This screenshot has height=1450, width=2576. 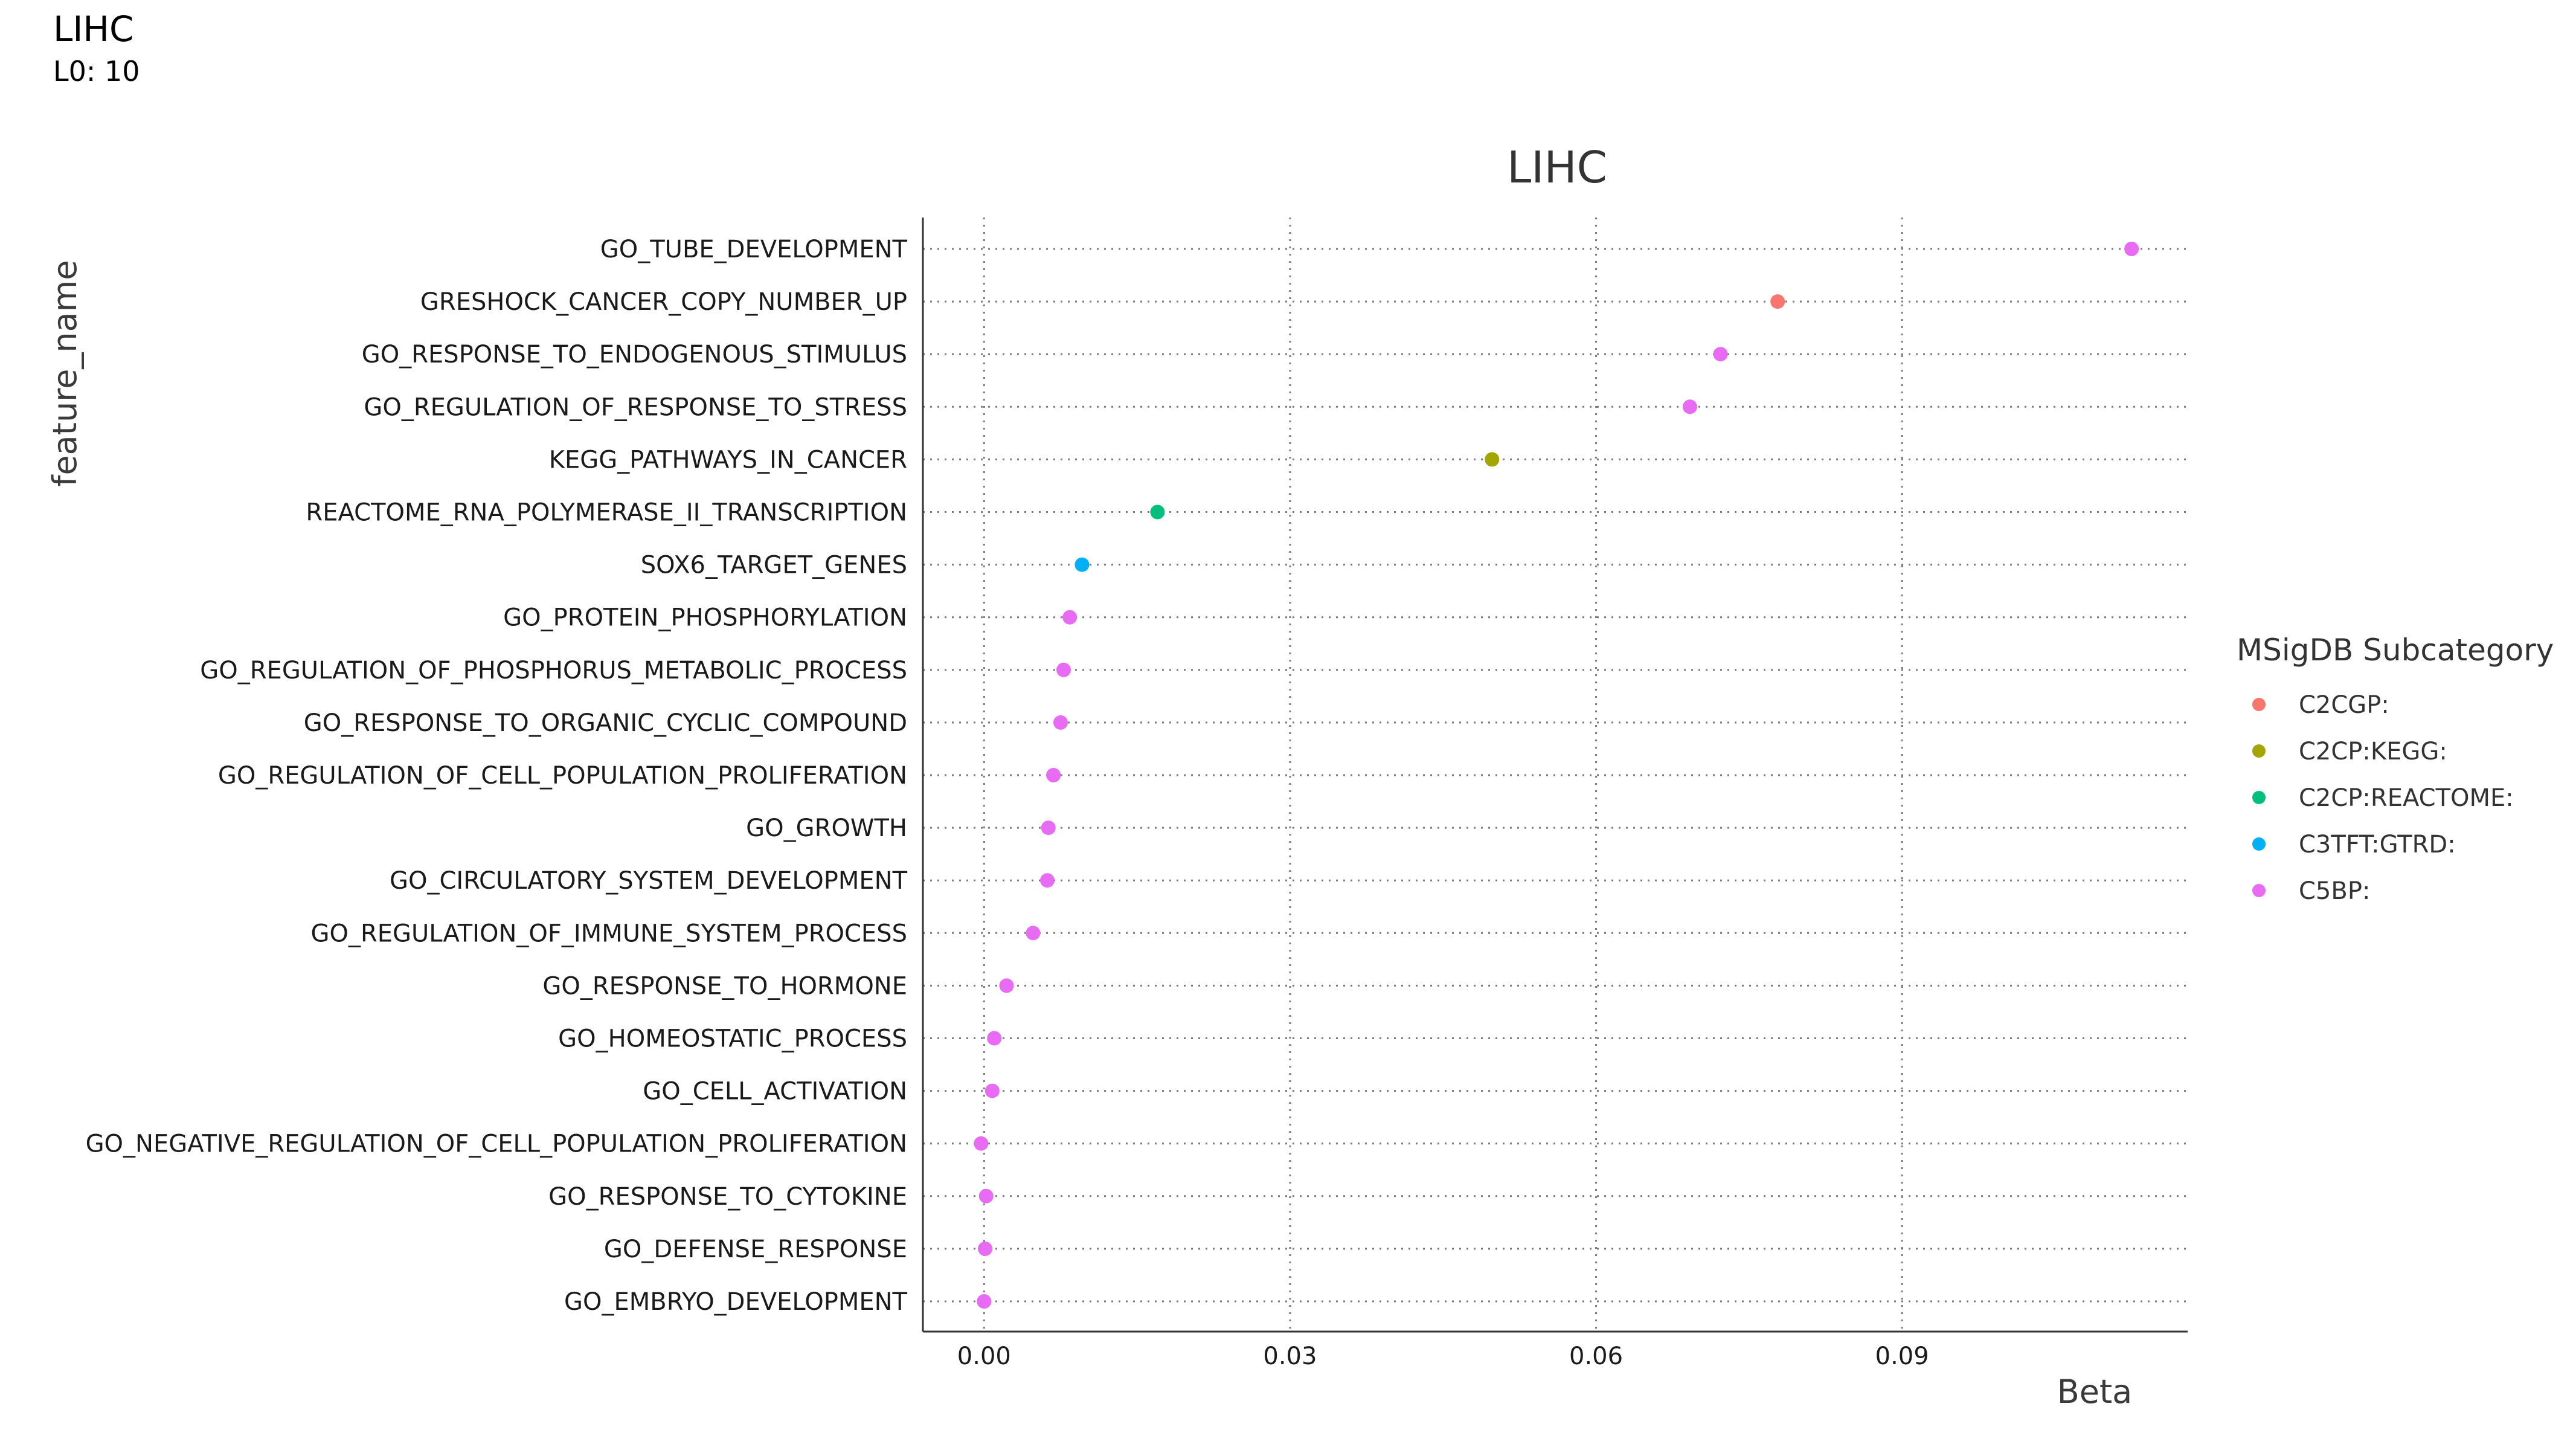 What do you see at coordinates (608, 933) in the screenshot?
I see `y-tick-label: GO_REGULATION_OF_IMMUNE_SYSTEM_PROCESS` at bounding box center [608, 933].